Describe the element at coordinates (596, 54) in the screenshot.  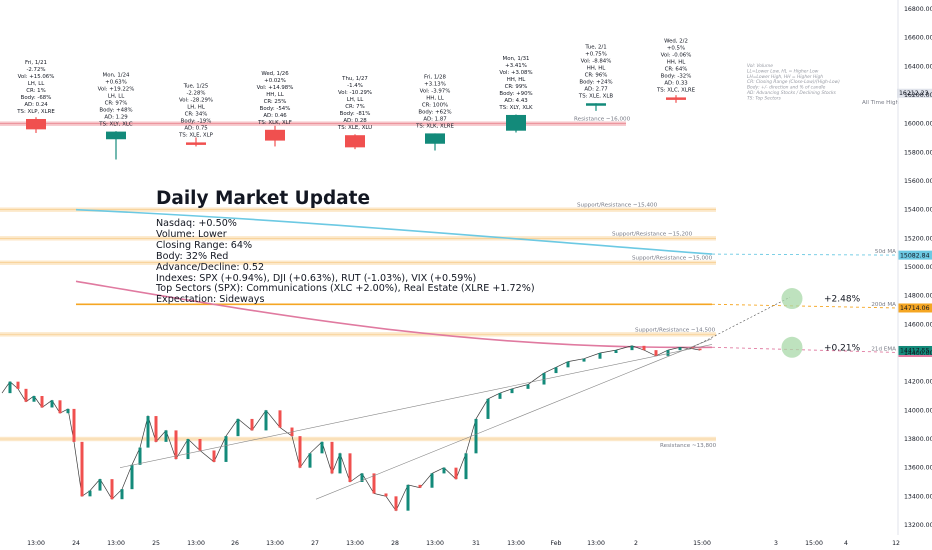
I see `candle-stat-line: +0.75%` at that location.